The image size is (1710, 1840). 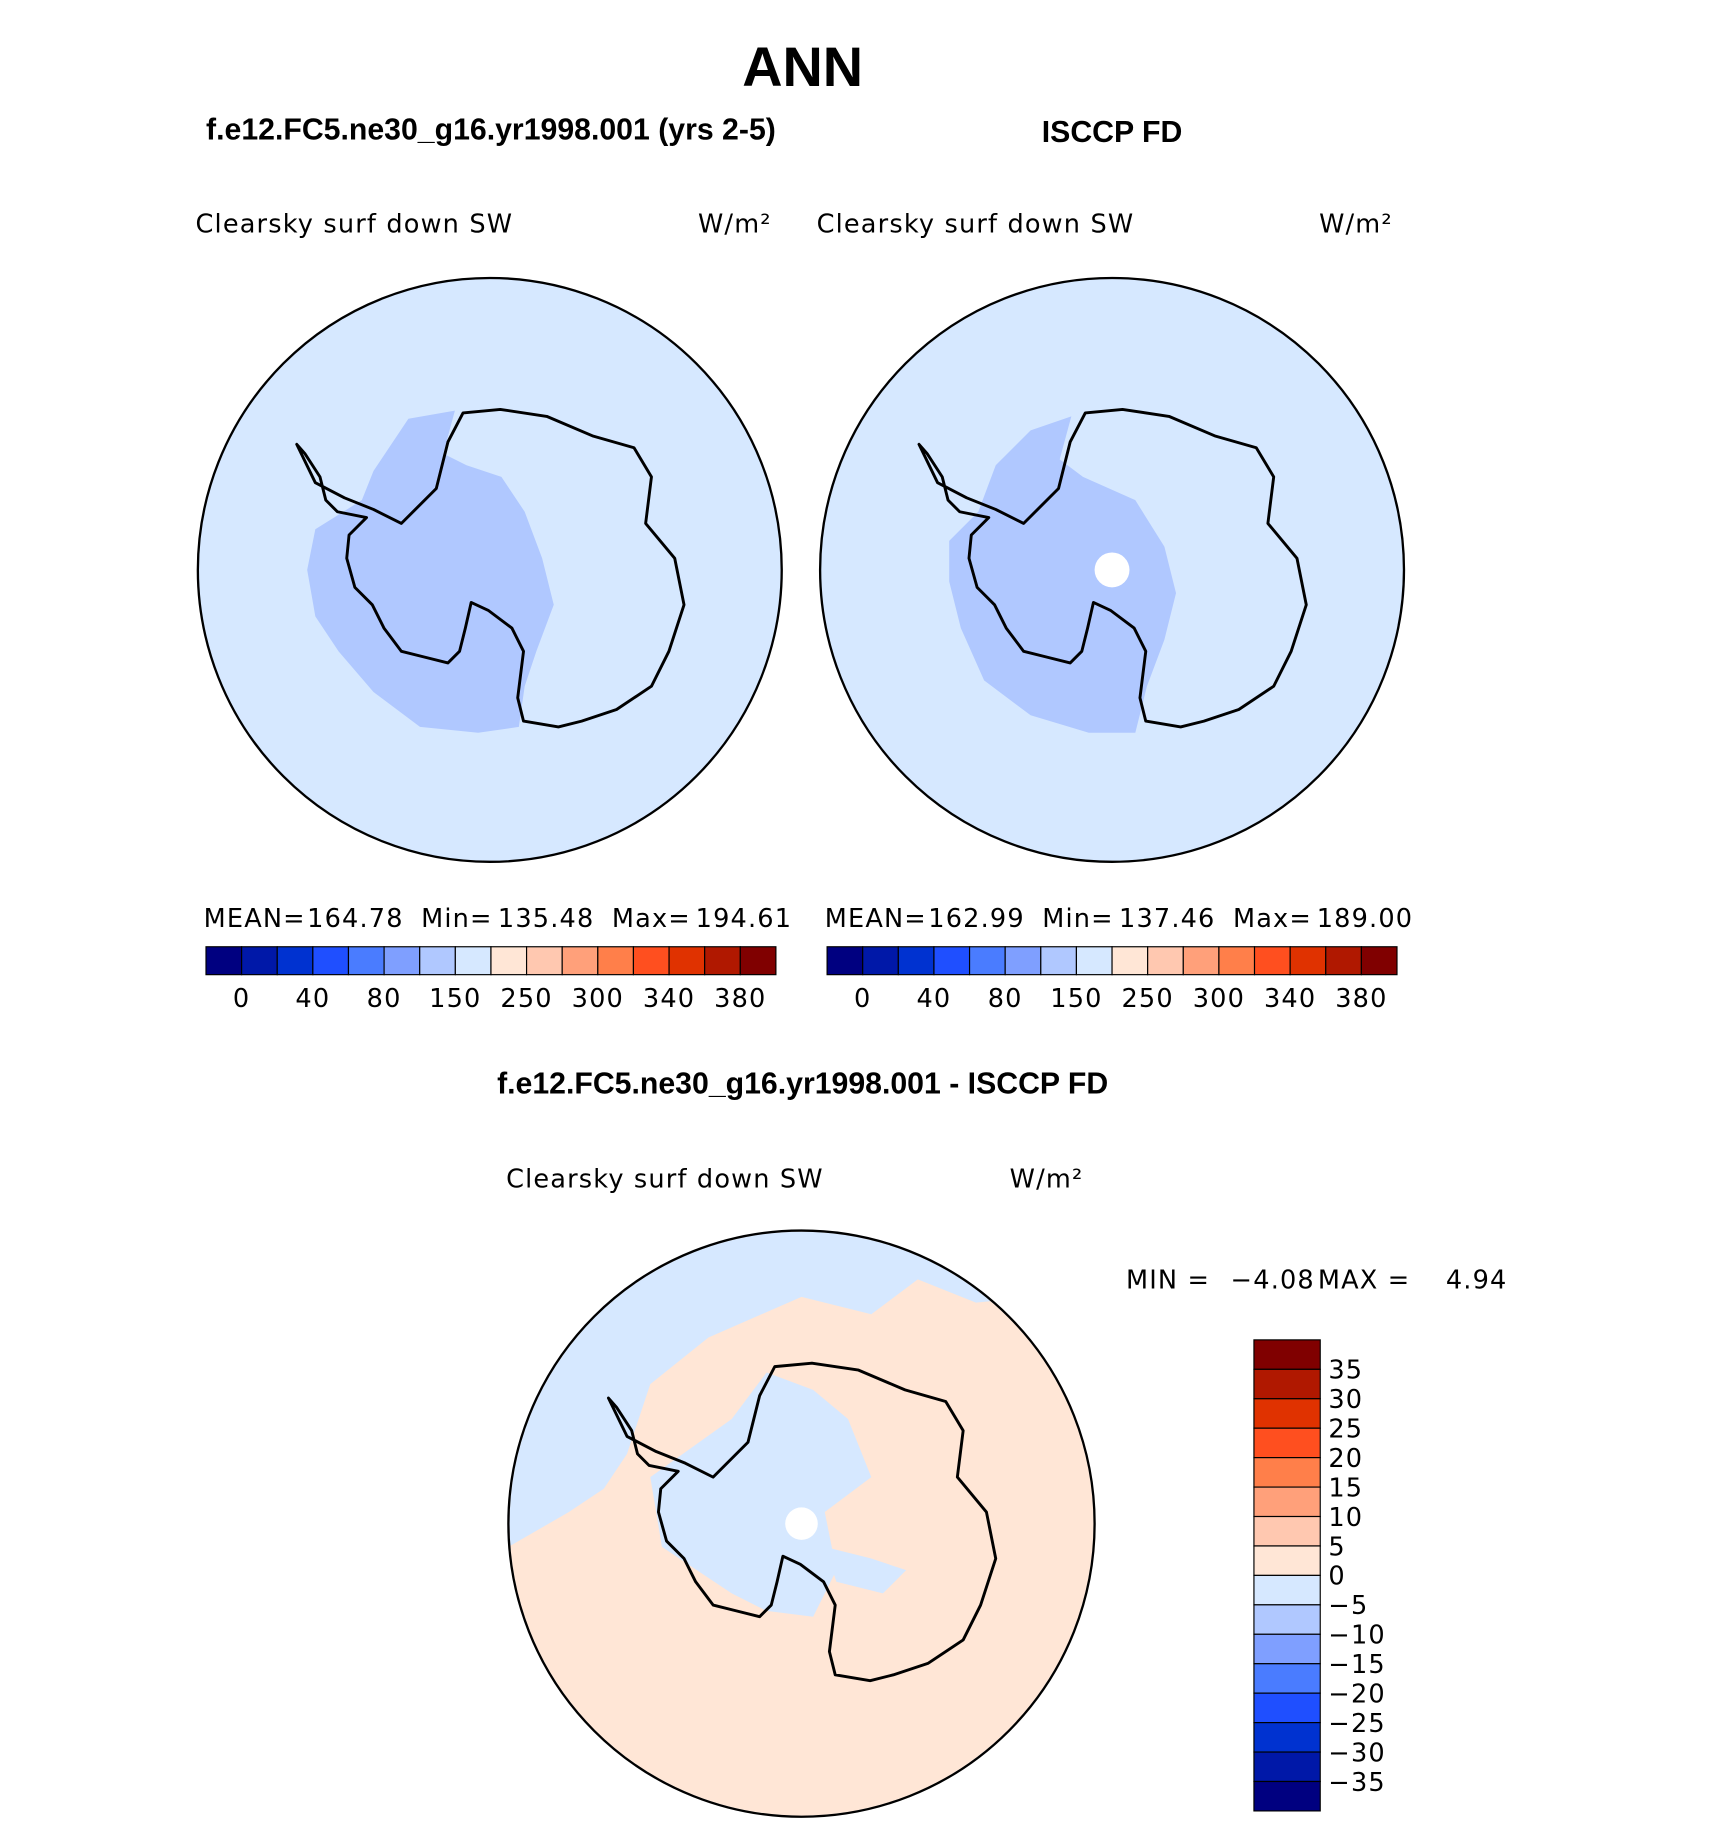 I want to click on stat-value: 4.94, so click(x=1477, y=1281).